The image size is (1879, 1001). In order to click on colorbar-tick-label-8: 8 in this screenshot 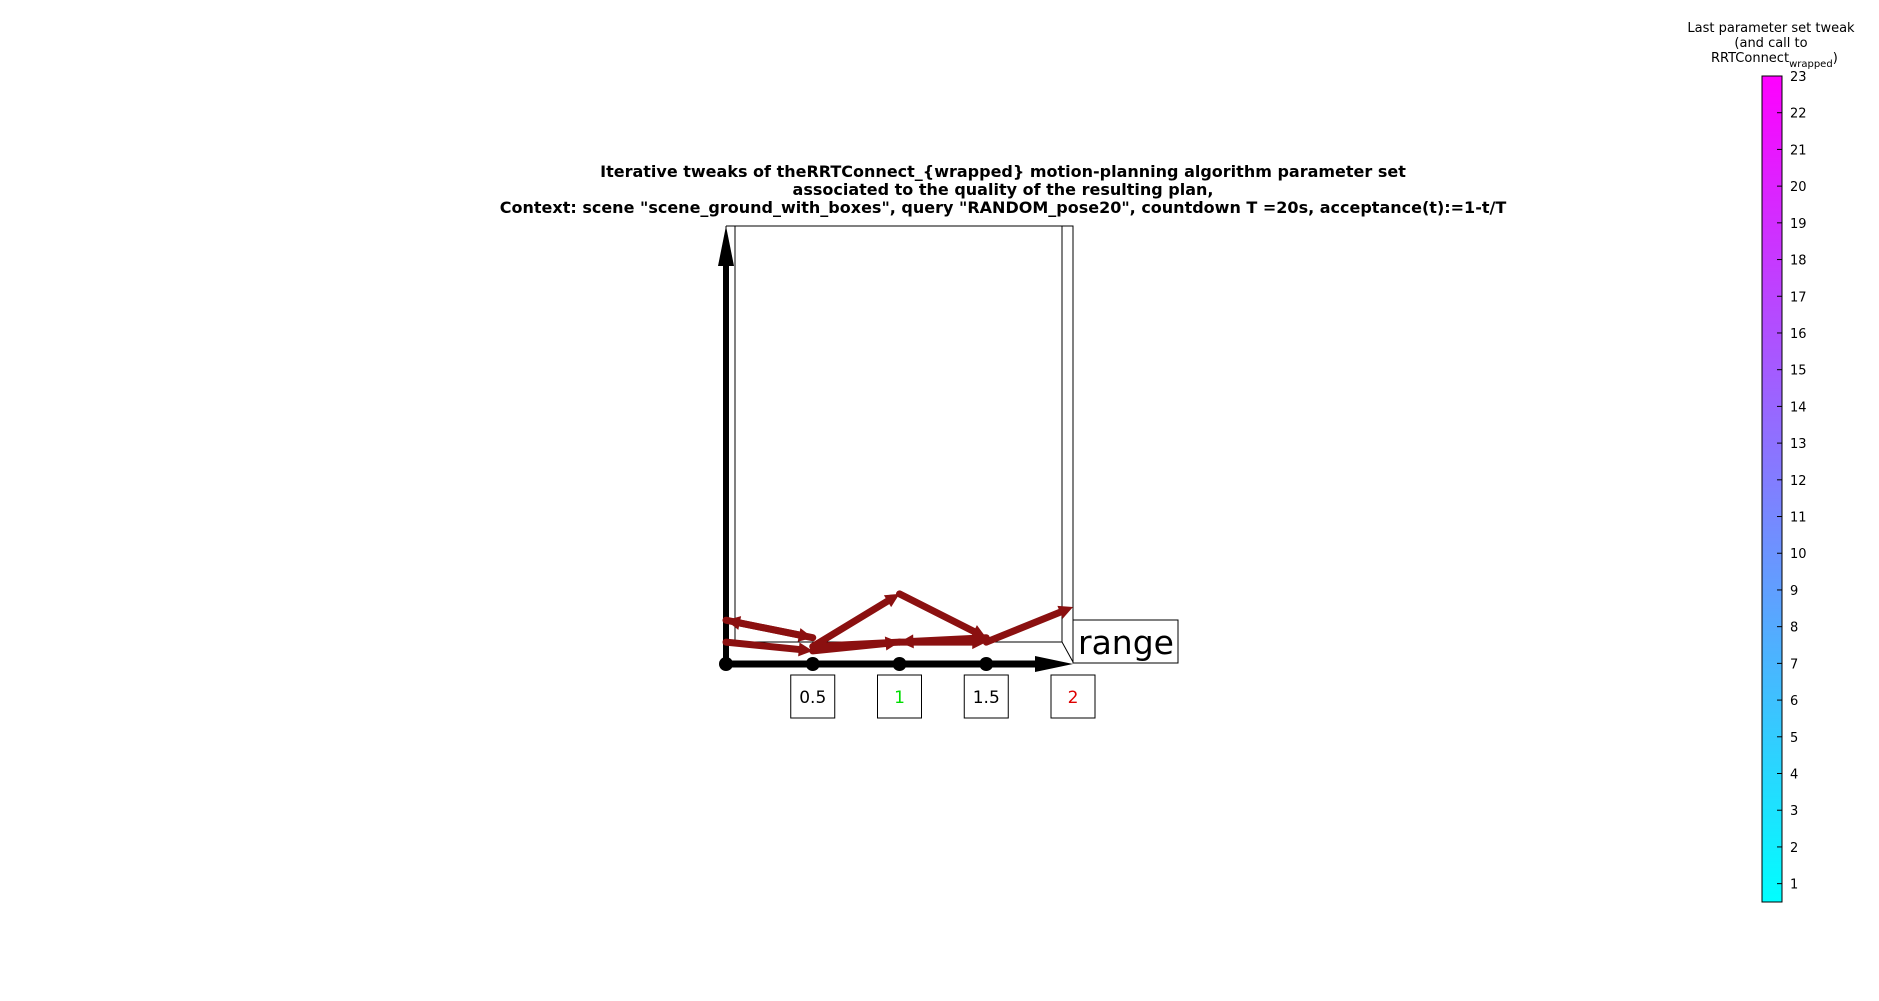, I will do `click(1794, 628)`.